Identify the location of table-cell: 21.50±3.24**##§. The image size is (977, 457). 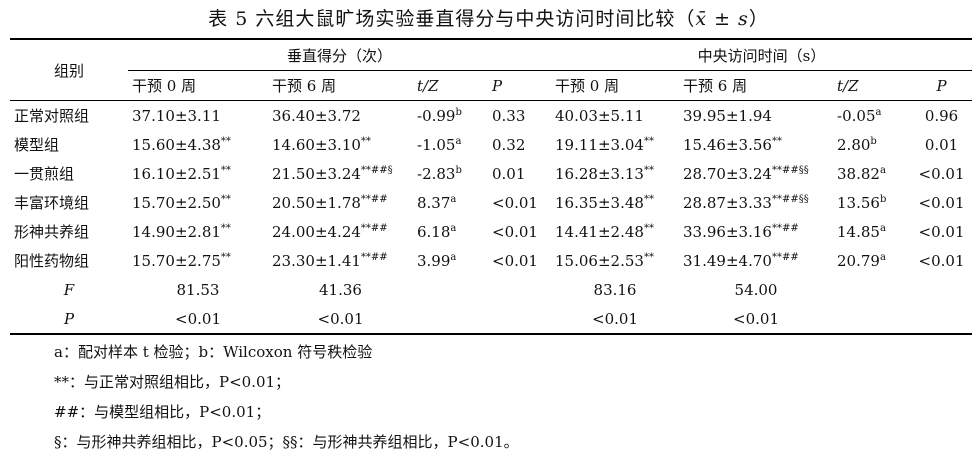
(340, 173).